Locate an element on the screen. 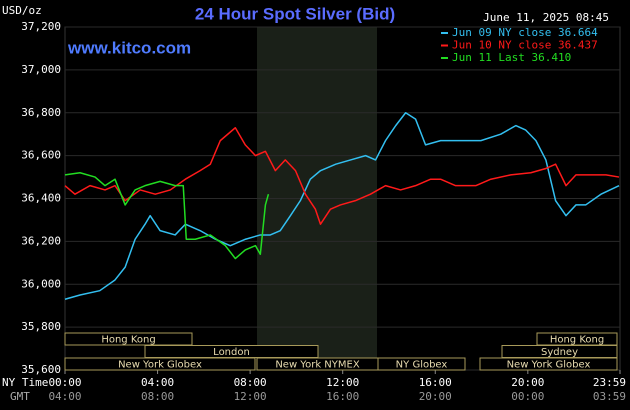 The image size is (630, 410). y-tick-label: 35,800 is located at coordinates (41, 326).